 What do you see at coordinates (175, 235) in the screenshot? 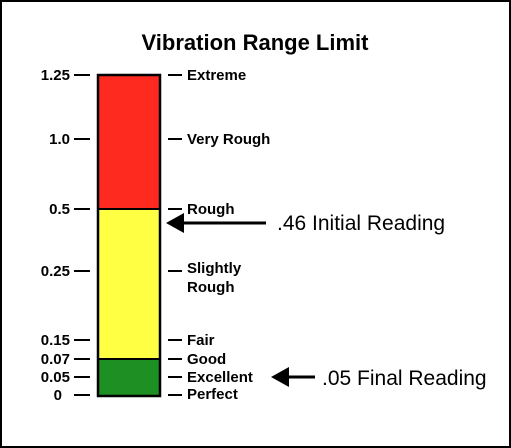
I see `right-ticks` at bounding box center [175, 235].